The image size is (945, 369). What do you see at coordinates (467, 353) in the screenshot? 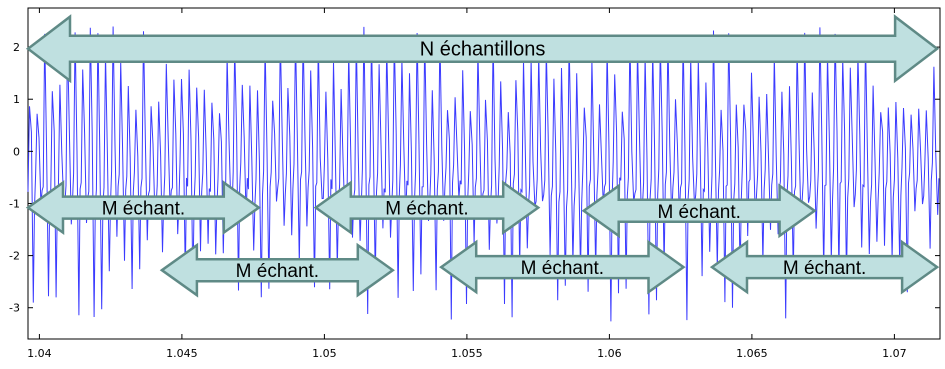
I see `x-tick-label: 1.055` at bounding box center [467, 353].